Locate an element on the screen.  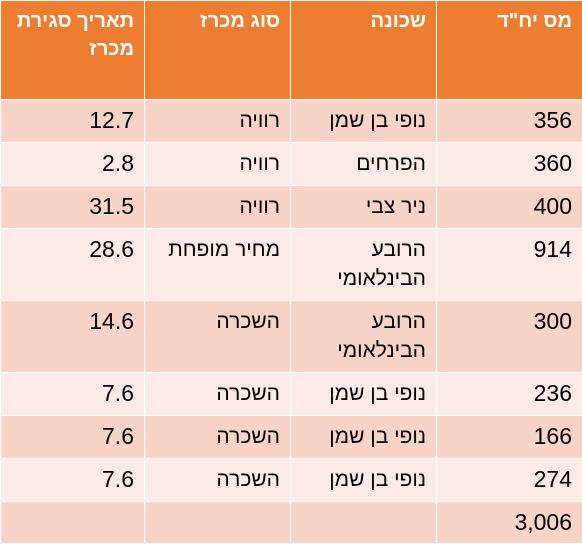
total-row: 3,006 is located at coordinates (291, 523).